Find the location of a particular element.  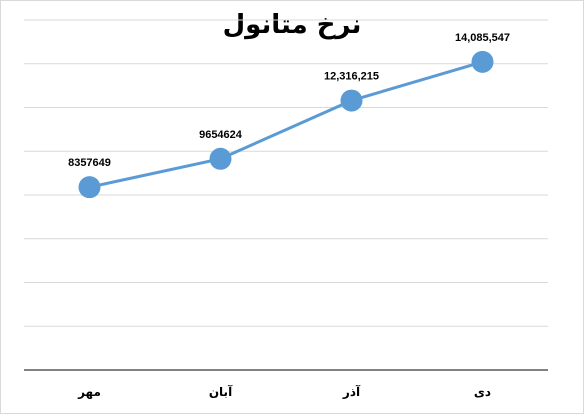

x-tick-label-1: مهر is located at coordinates (89, 392).